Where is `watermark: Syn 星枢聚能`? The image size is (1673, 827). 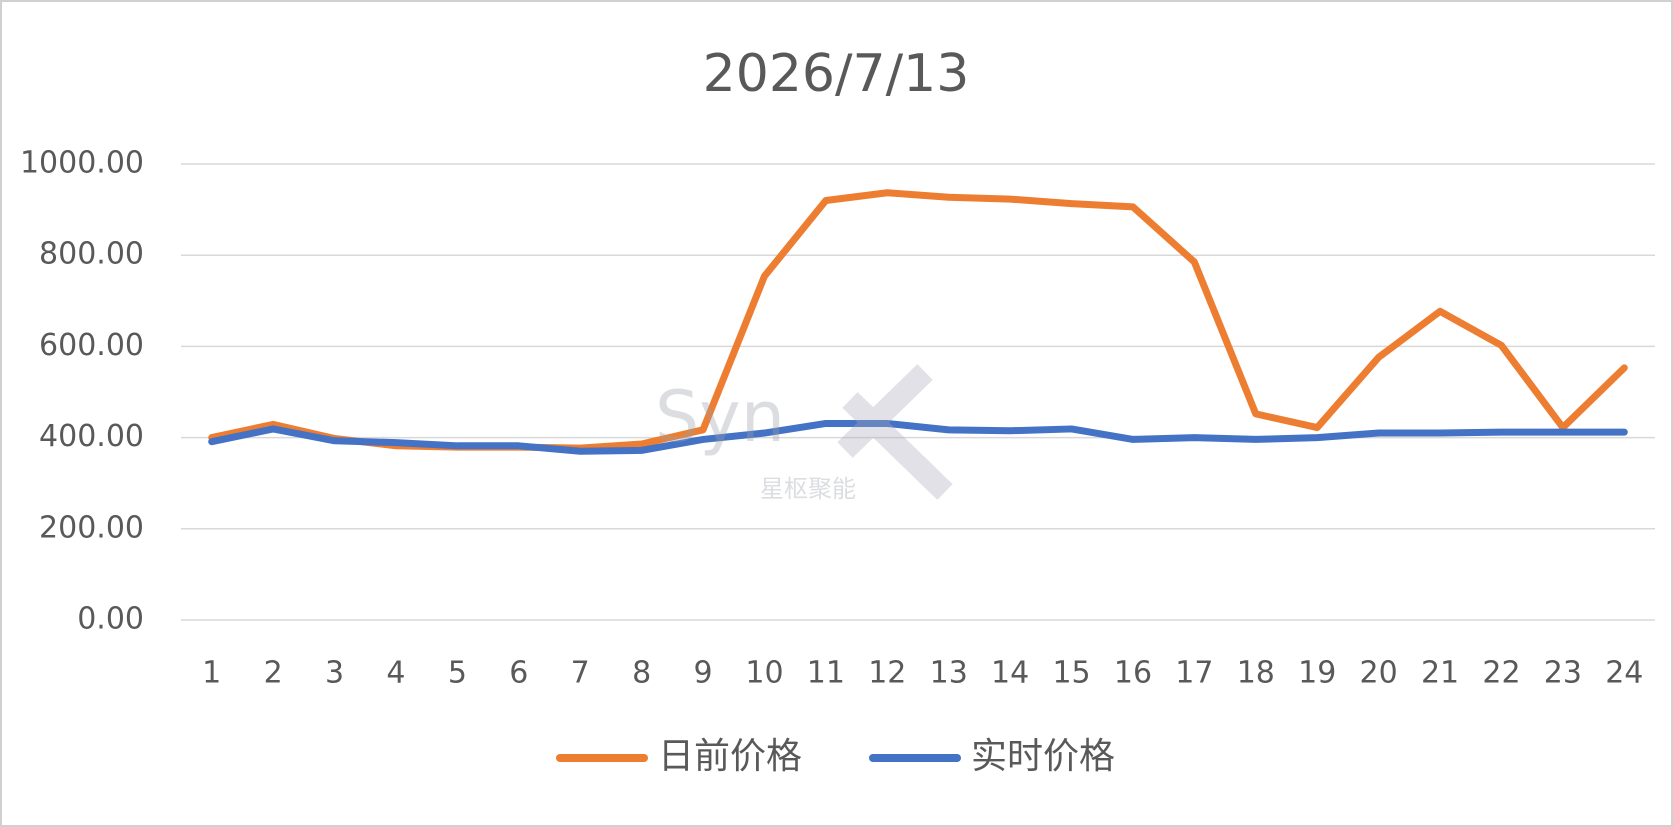 watermark: Syn 星枢聚能 is located at coordinates (804, 433).